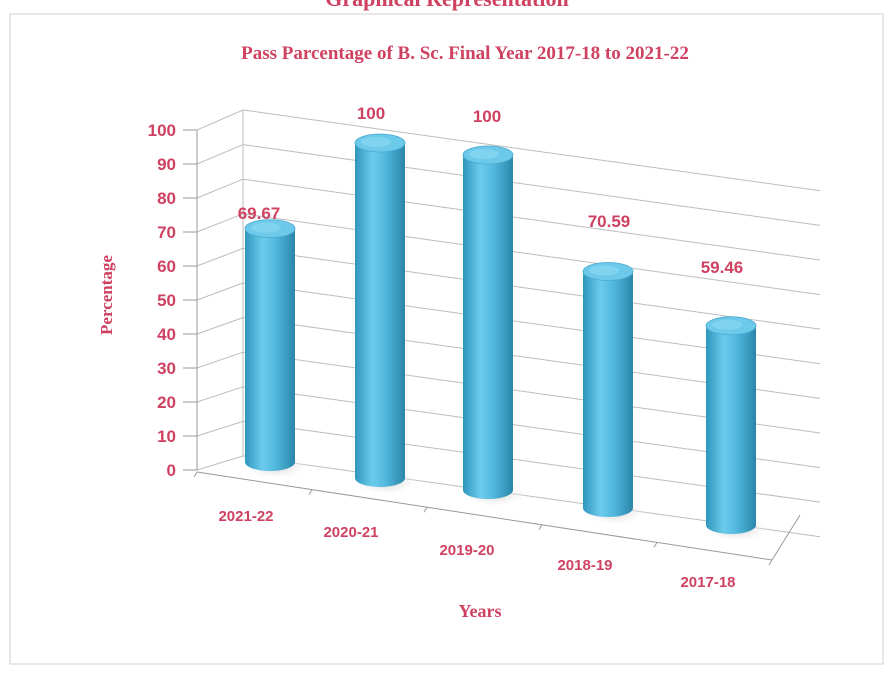 The width and height of the screenshot is (894, 679). Describe the element at coordinates (171, 470) in the screenshot. I see `y-tick-label: 0` at that location.